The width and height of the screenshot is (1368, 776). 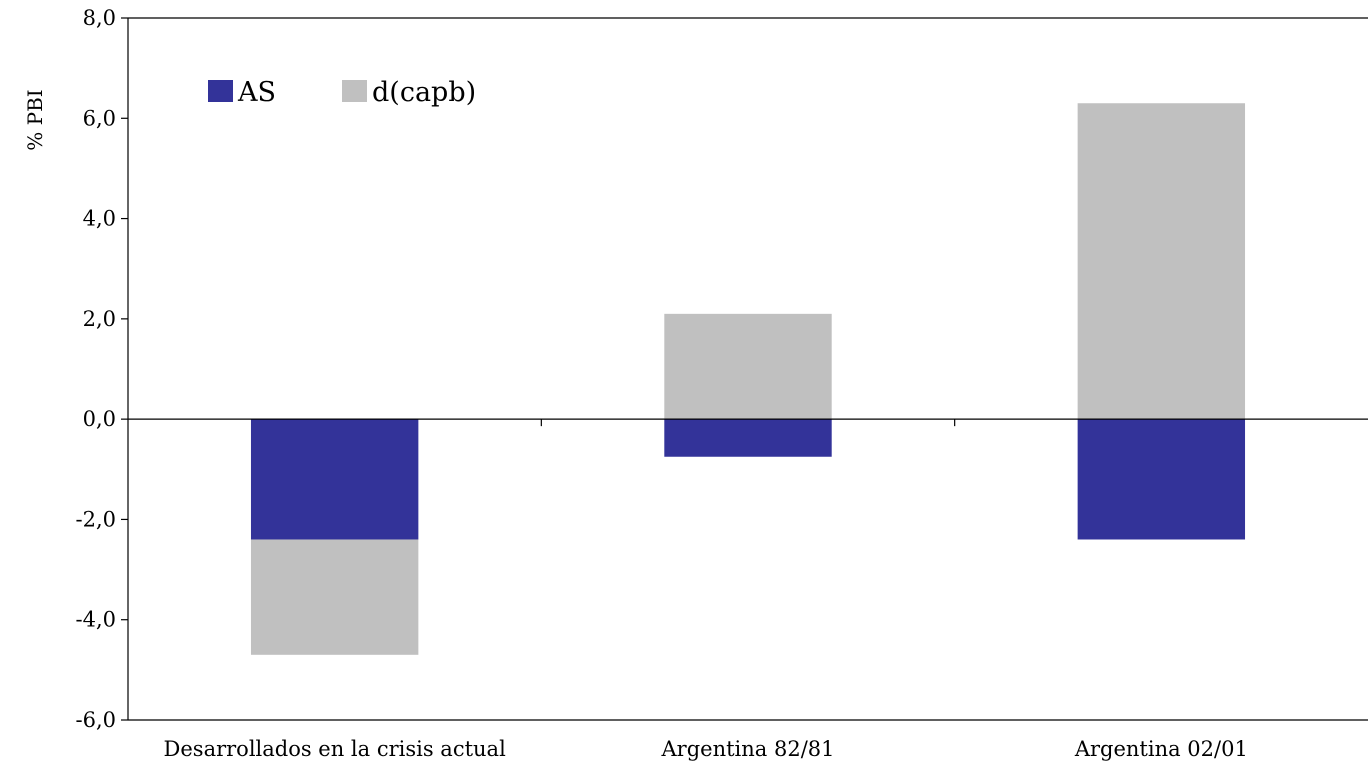 I want to click on y-tick-label: -4,0, so click(x=96, y=620).